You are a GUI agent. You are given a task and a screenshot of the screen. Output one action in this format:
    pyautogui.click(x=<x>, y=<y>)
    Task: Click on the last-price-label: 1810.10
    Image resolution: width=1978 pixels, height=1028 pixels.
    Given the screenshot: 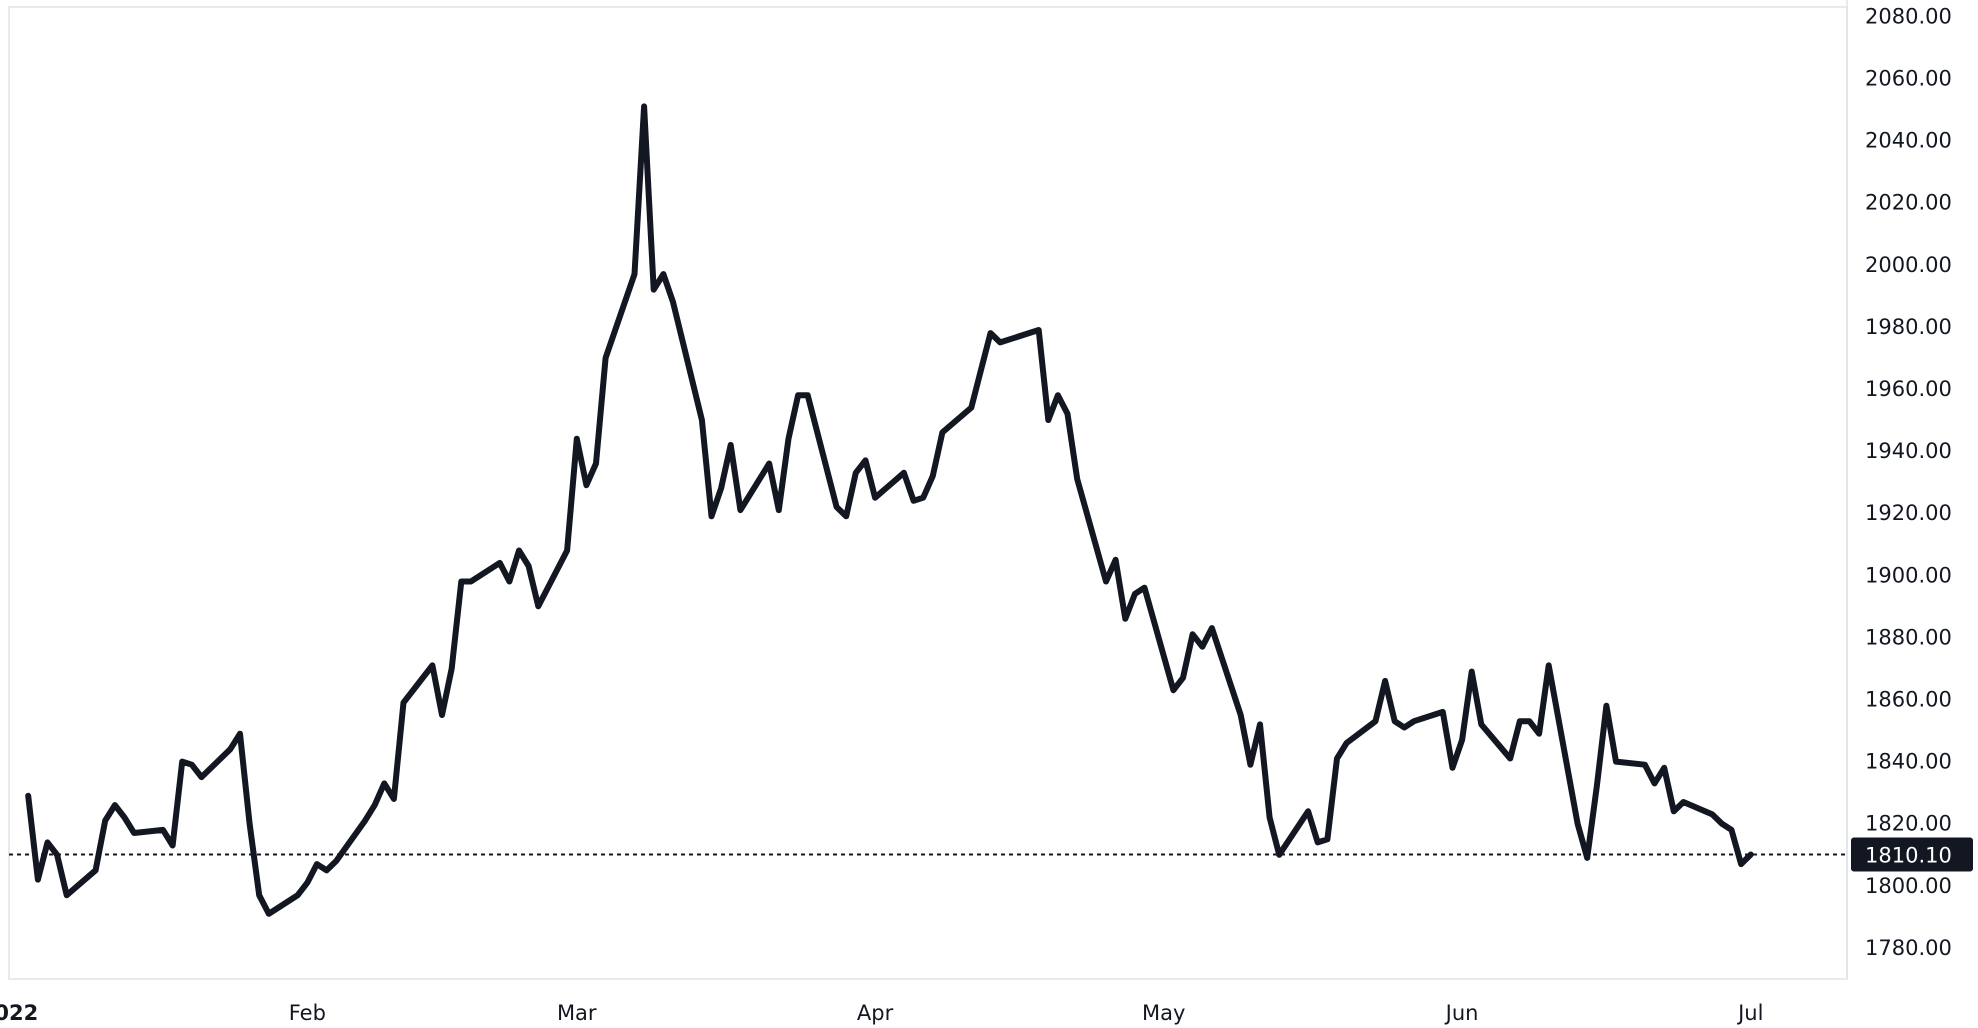 What is the action you would take?
    pyautogui.click(x=1908, y=855)
    